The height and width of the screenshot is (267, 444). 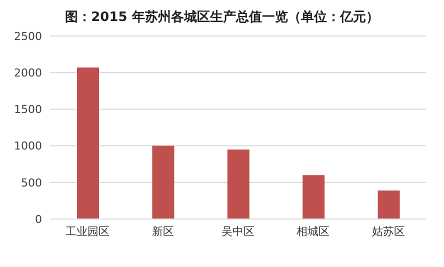 I want to click on x-tick-label: 新区, so click(x=163, y=231).